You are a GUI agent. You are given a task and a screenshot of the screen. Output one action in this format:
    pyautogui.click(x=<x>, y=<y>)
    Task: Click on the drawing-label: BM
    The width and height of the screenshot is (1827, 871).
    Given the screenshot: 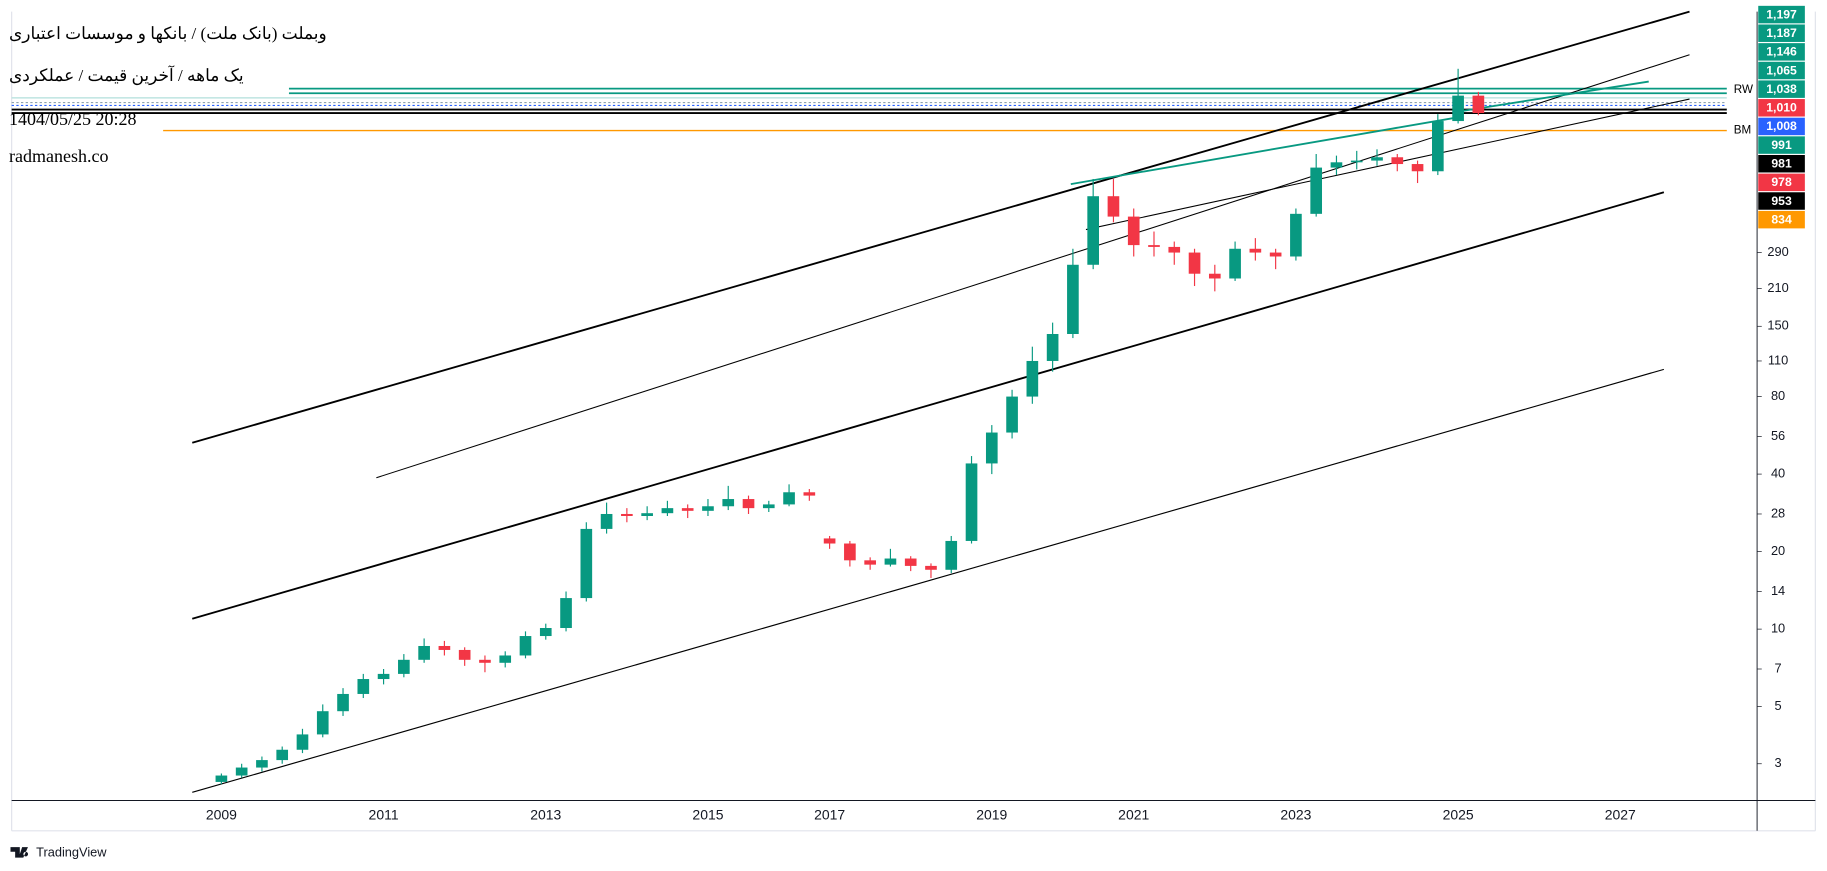 What is the action you would take?
    pyautogui.click(x=1742, y=130)
    